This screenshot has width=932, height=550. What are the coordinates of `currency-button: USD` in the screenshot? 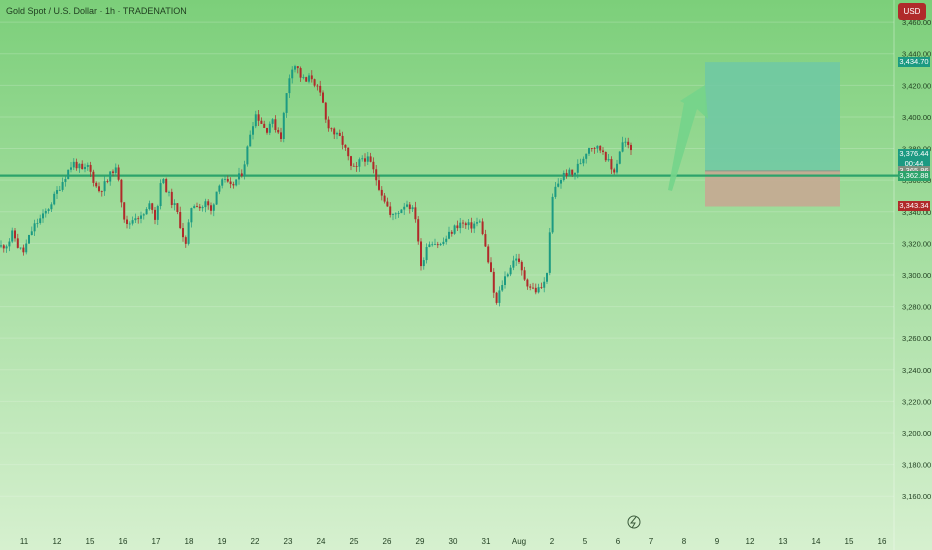 It's located at (912, 11).